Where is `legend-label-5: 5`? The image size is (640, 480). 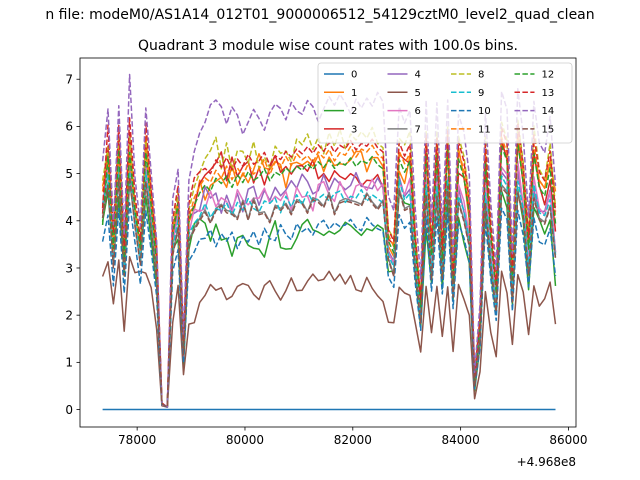
legend-label-5: 5 is located at coordinates (418, 93).